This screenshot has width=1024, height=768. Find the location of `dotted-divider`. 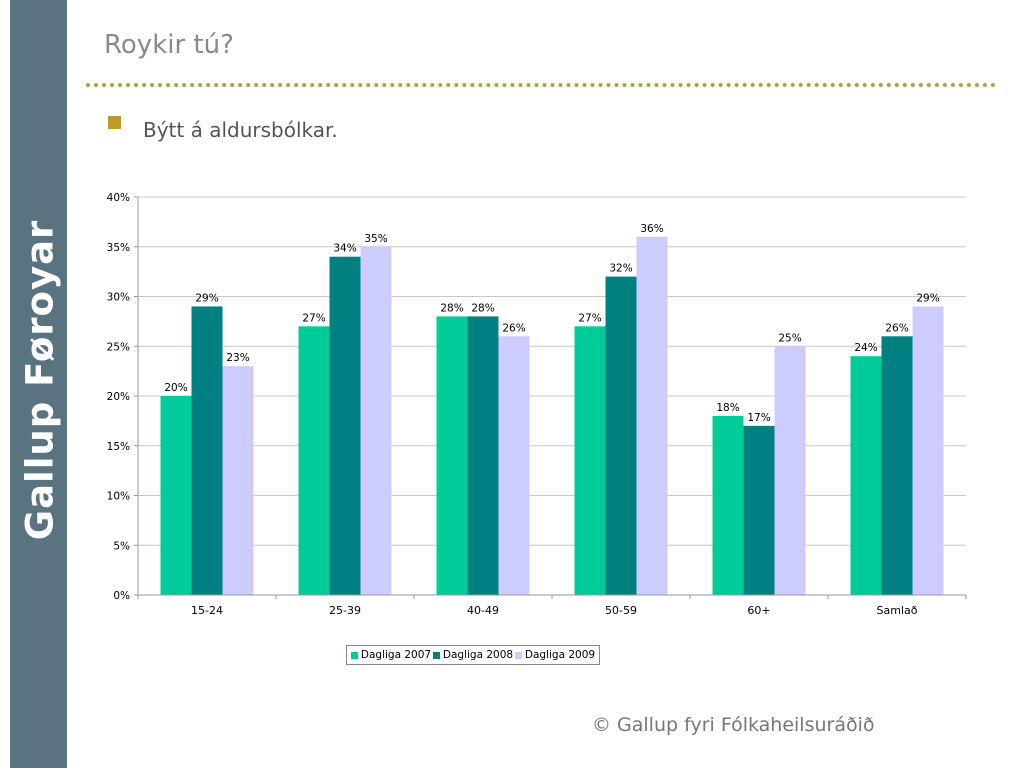

dotted-divider is located at coordinates (541, 85).